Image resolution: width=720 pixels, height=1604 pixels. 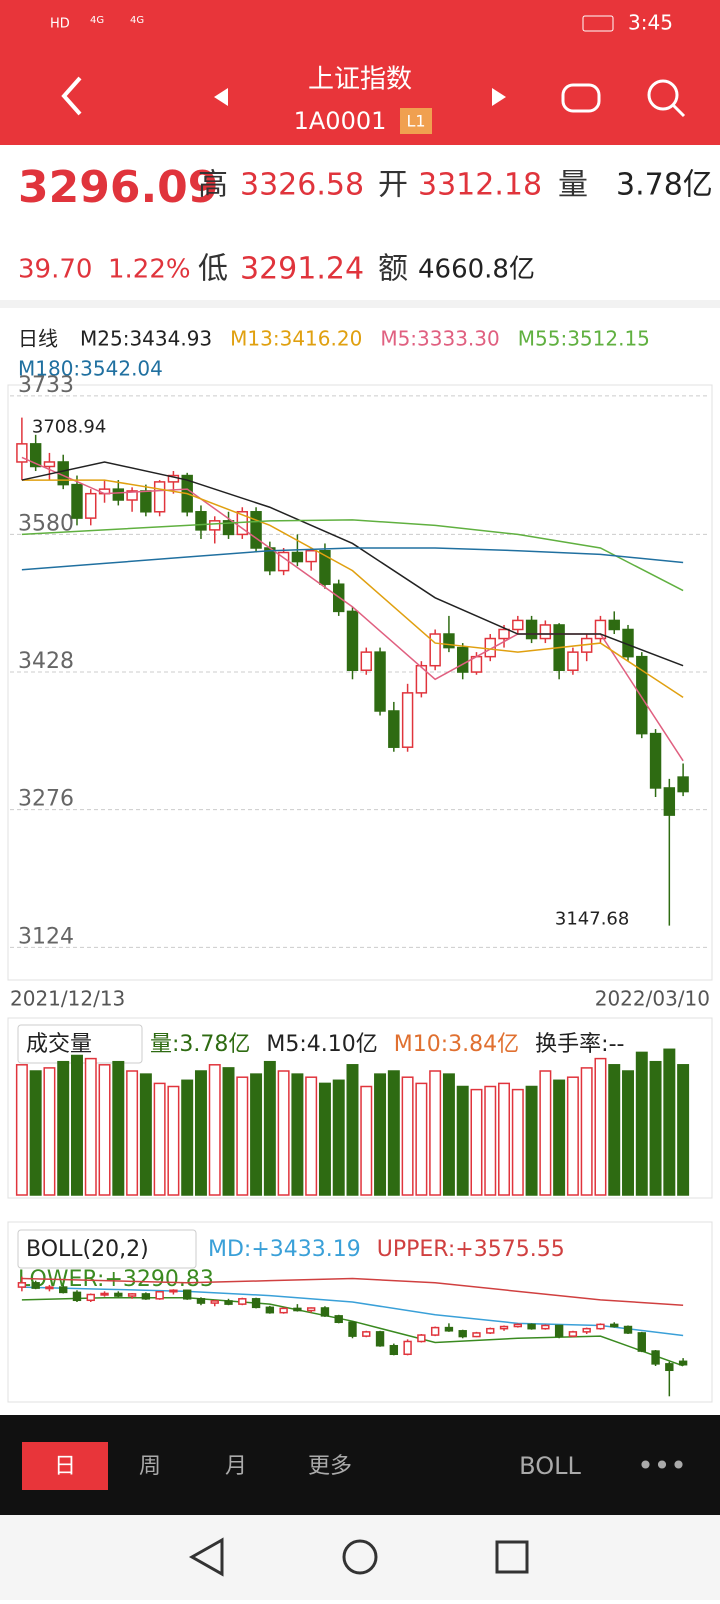 I want to click on legend-item: M13:3416.20, so click(x=296, y=339).